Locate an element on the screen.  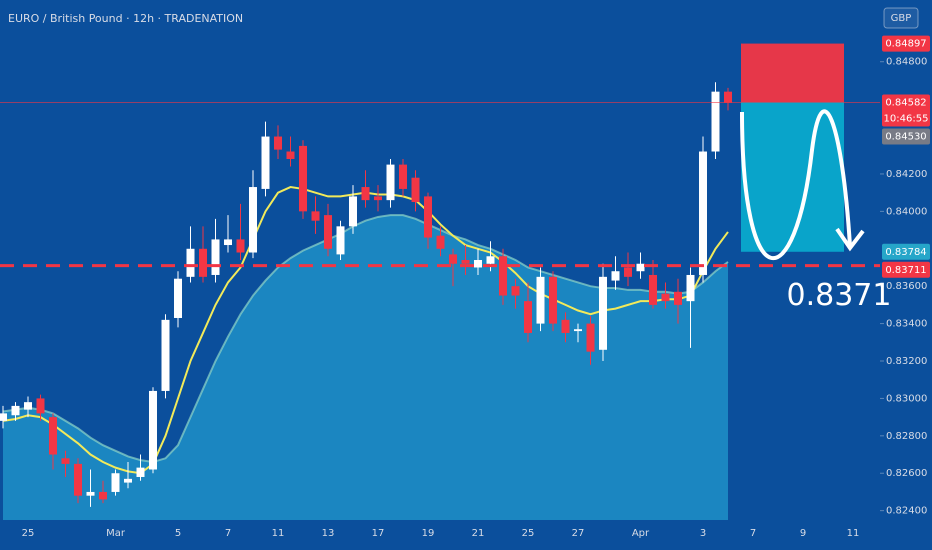
y-tick-label: 0.83600 is located at coordinates (906, 286).